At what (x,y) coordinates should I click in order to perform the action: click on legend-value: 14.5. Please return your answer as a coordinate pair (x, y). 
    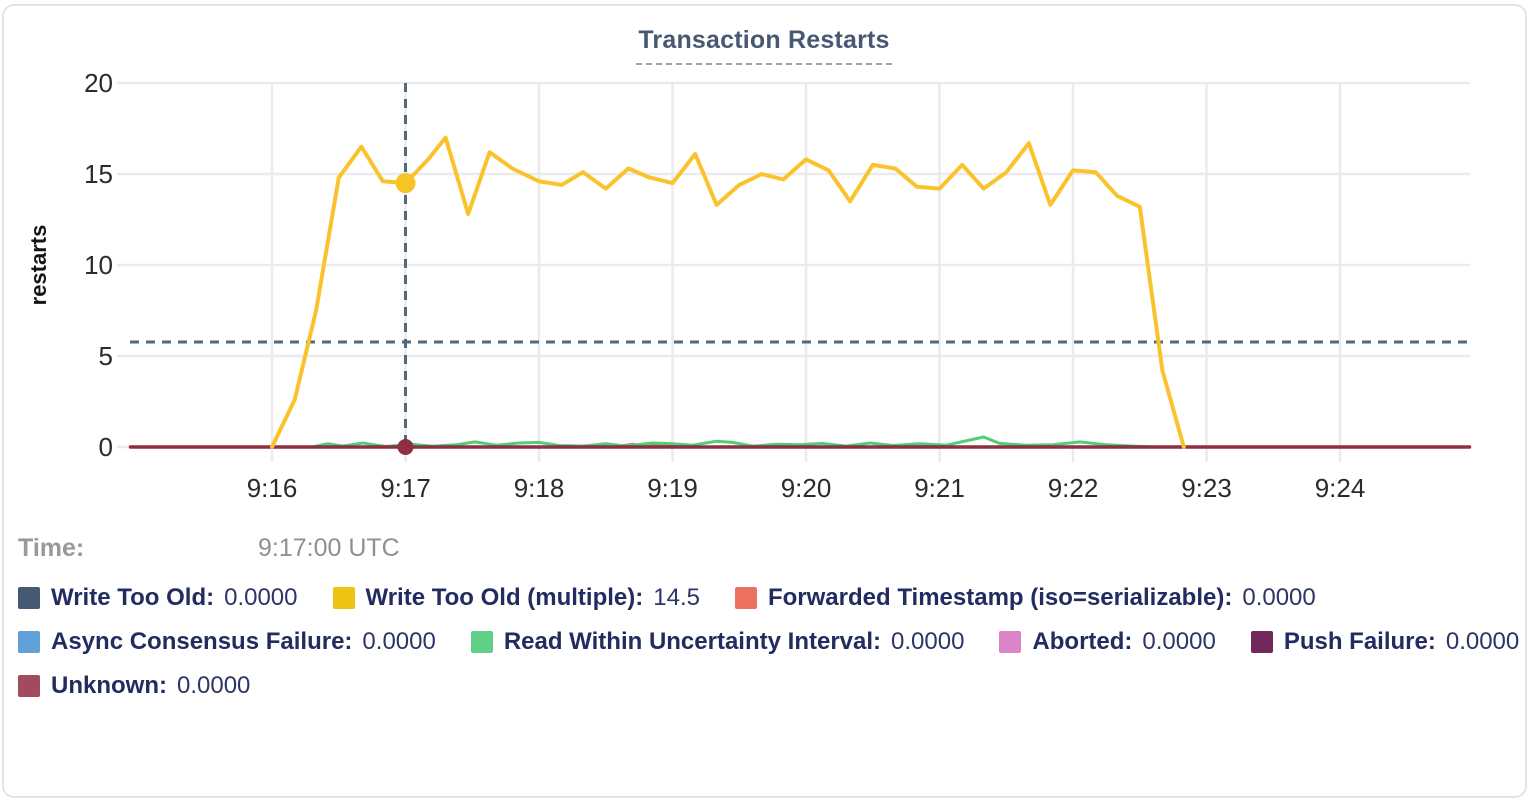
    Looking at the image, I should click on (676, 597).